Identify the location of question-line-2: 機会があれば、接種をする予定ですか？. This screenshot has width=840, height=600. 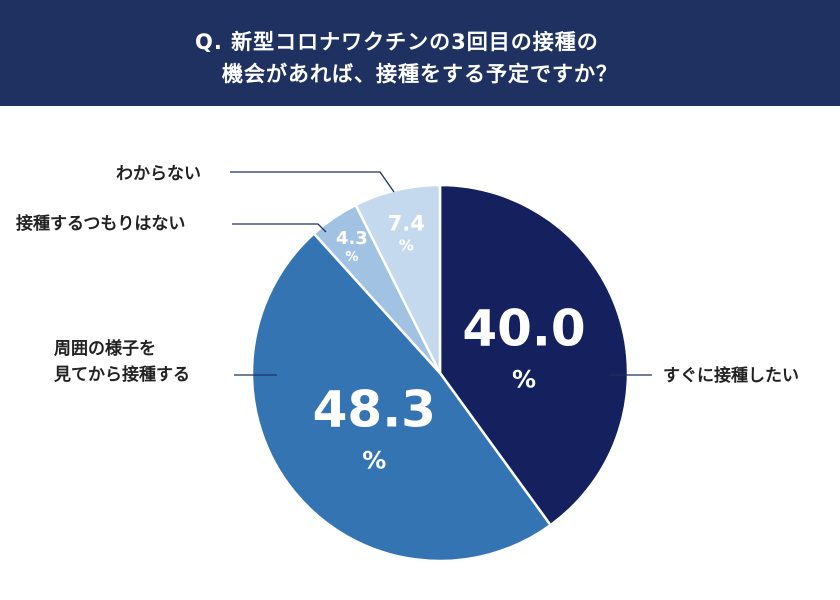
(420, 74).